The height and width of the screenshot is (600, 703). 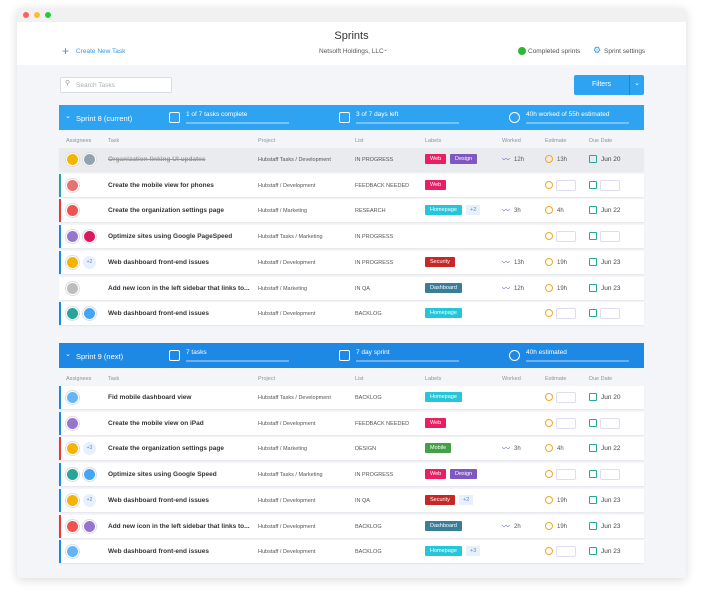 What do you see at coordinates (382, 423) in the screenshot?
I see `list: FEEDBACK NEEDED` at bounding box center [382, 423].